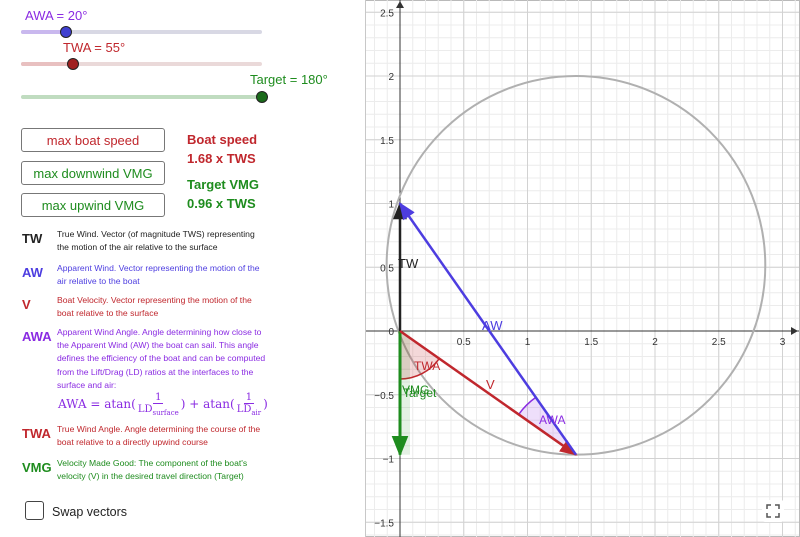  What do you see at coordinates (36, 433) in the screenshot?
I see `legend-twa-abbr: TWA` at bounding box center [36, 433].